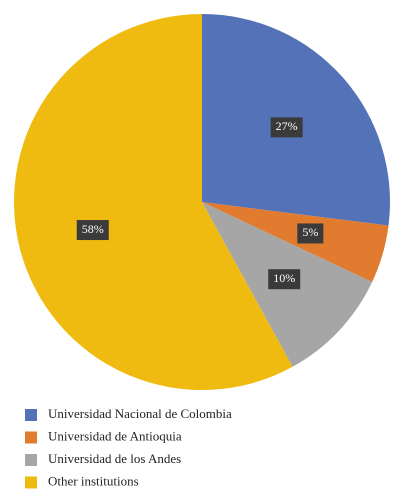 Image resolution: width=405 pixels, height=500 pixels. I want to click on legend-label: Universidad Nacional de Colombia, so click(140, 413).